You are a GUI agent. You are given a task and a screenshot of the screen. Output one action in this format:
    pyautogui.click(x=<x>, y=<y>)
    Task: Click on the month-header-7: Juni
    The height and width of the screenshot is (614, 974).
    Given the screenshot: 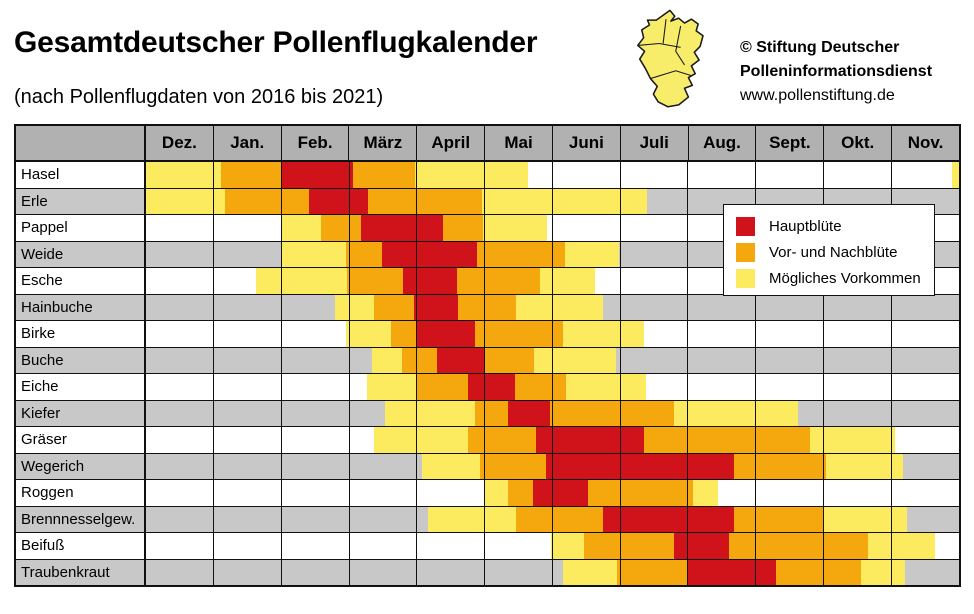 What is the action you would take?
    pyautogui.click(x=585, y=143)
    